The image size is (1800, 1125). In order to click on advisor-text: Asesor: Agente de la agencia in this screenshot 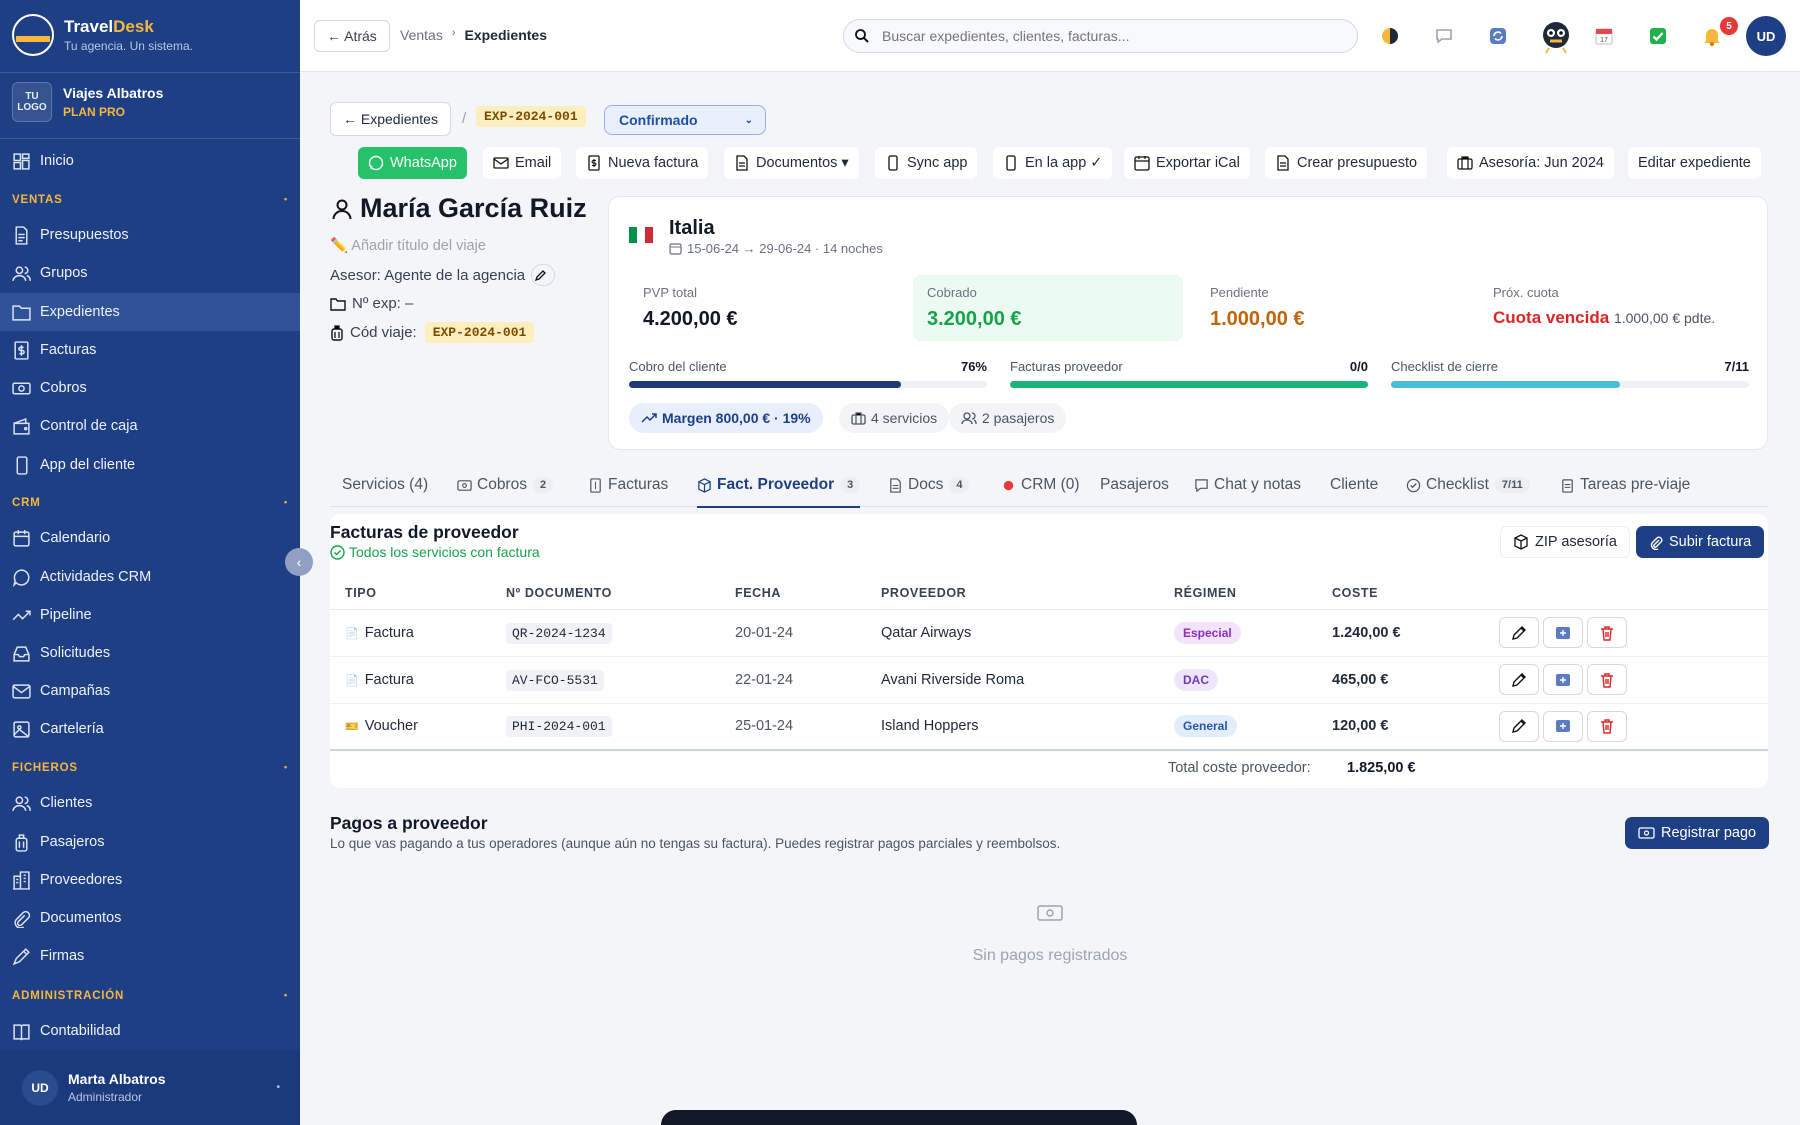, I will do `click(428, 275)`.